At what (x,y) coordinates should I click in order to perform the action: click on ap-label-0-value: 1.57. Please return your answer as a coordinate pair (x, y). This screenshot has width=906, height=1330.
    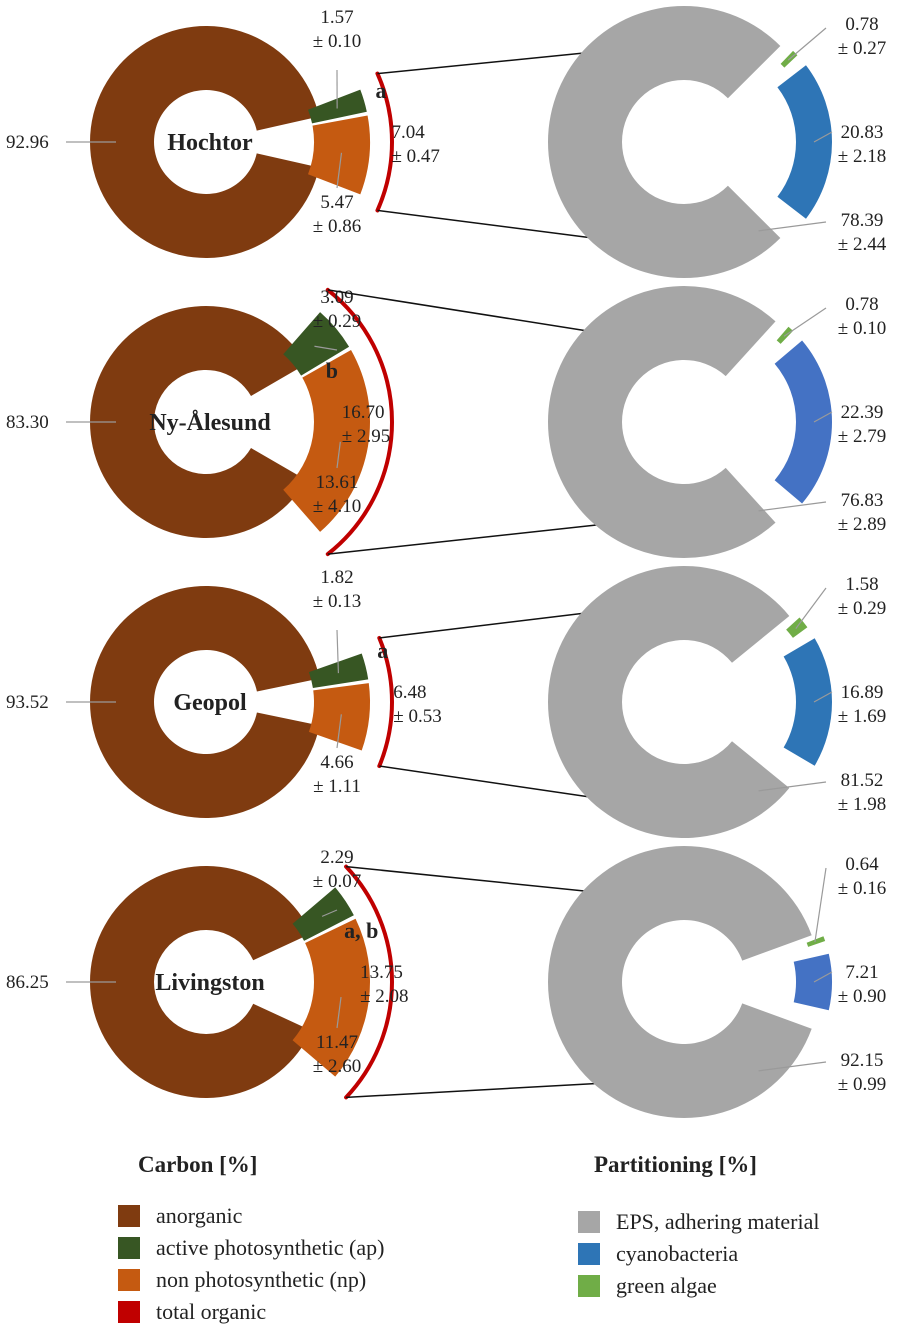
    Looking at the image, I should click on (336, 17).